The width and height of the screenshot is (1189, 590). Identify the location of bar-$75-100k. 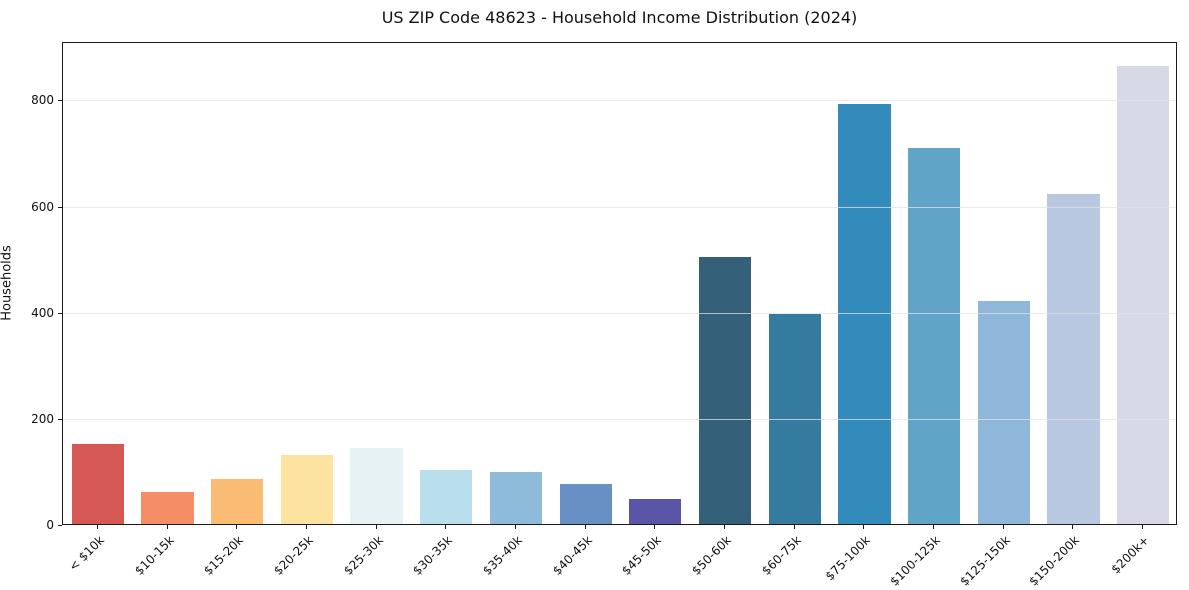
(864, 314).